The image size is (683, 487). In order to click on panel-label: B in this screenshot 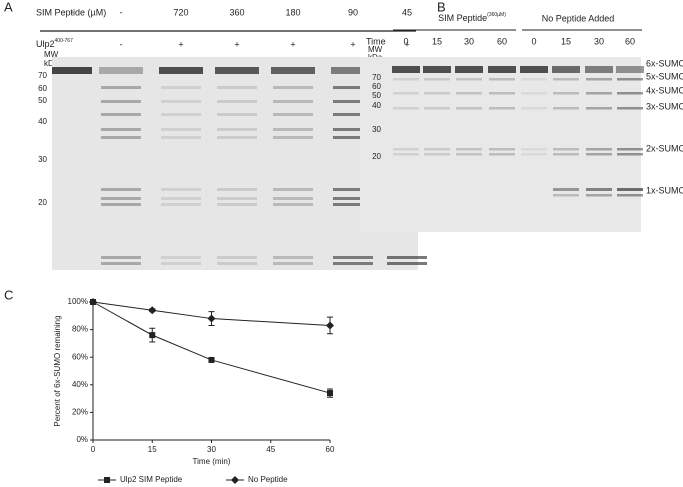, I will do `click(441, 7)`.